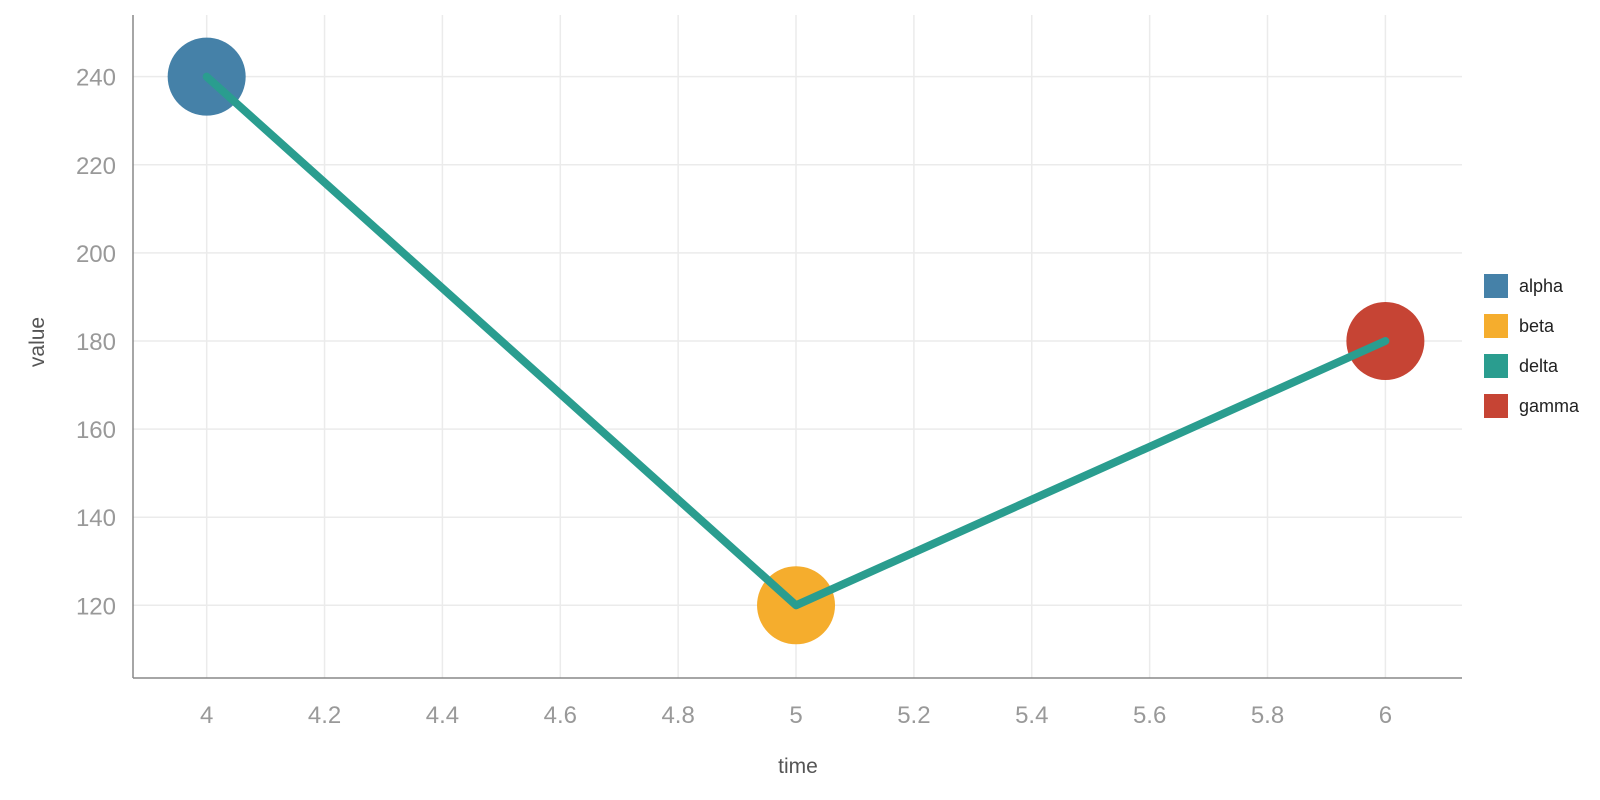 The width and height of the screenshot is (1600, 800). I want to click on x-tick-label: 5.8, so click(1267, 715).